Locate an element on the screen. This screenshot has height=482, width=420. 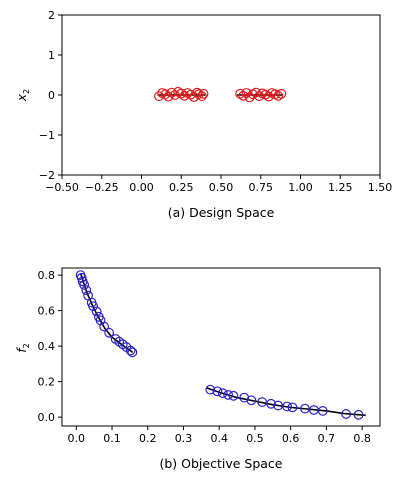
objective-space-y-axis-label: f2 is located at coordinates (23, 347).